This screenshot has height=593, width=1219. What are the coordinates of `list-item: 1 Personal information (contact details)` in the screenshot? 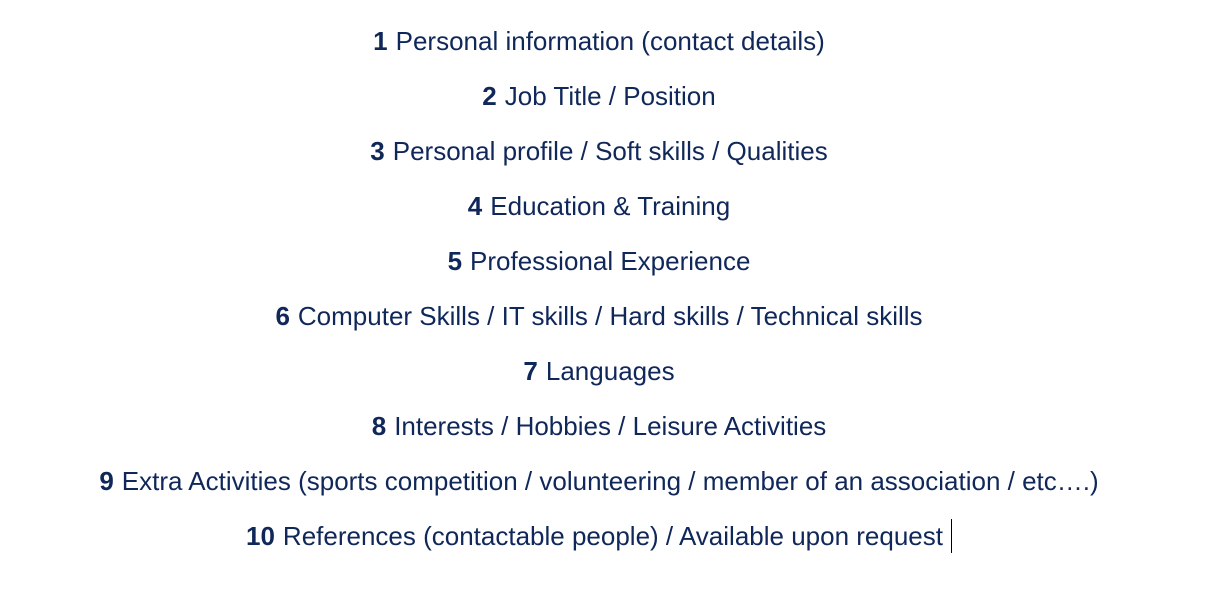 It's located at (599, 49).